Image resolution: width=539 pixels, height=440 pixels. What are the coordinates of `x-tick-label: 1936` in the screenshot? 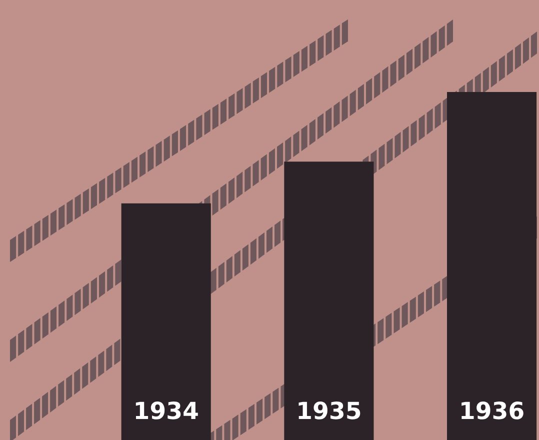 It's located at (493, 411).